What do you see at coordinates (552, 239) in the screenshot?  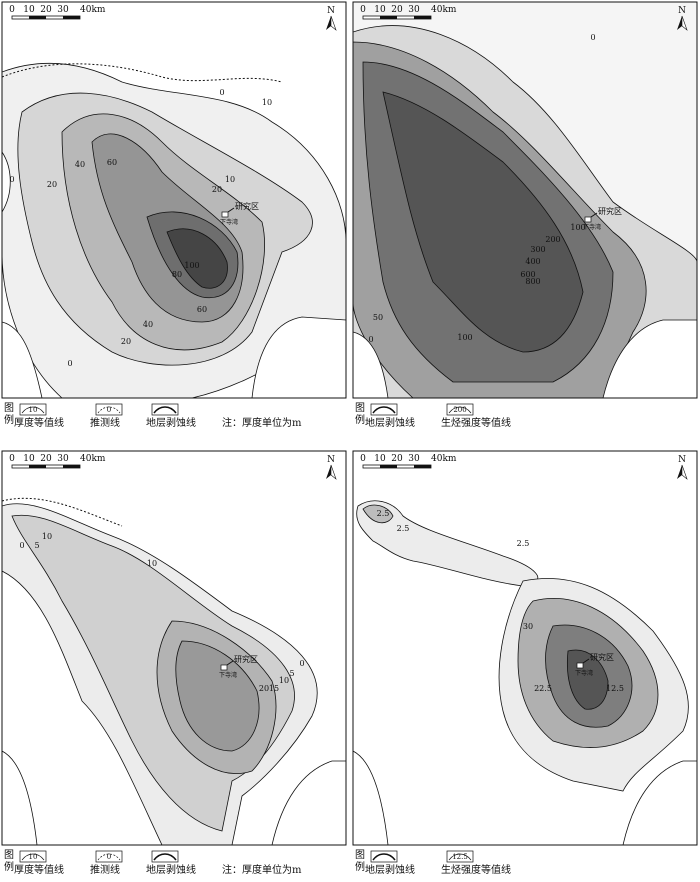 I see `contour-label: 200` at bounding box center [552, 239].